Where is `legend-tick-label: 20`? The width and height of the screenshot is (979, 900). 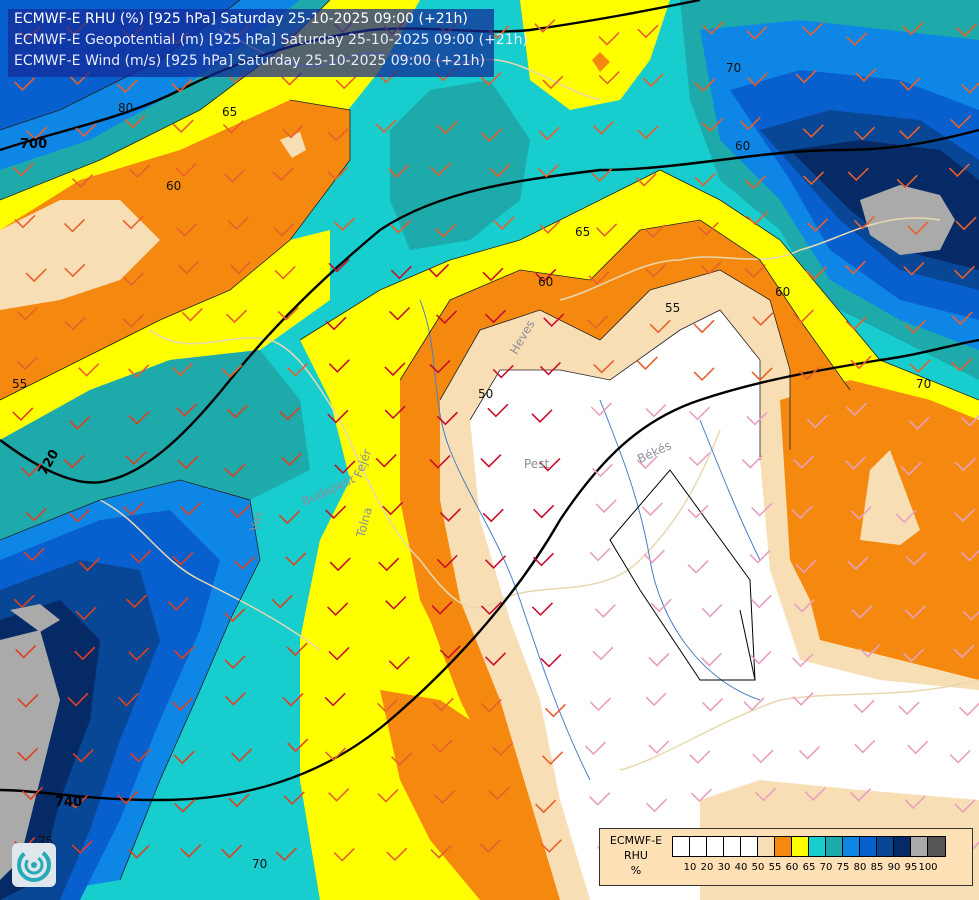 legend-tick-label: 20 is located at coordinates (707, 867).